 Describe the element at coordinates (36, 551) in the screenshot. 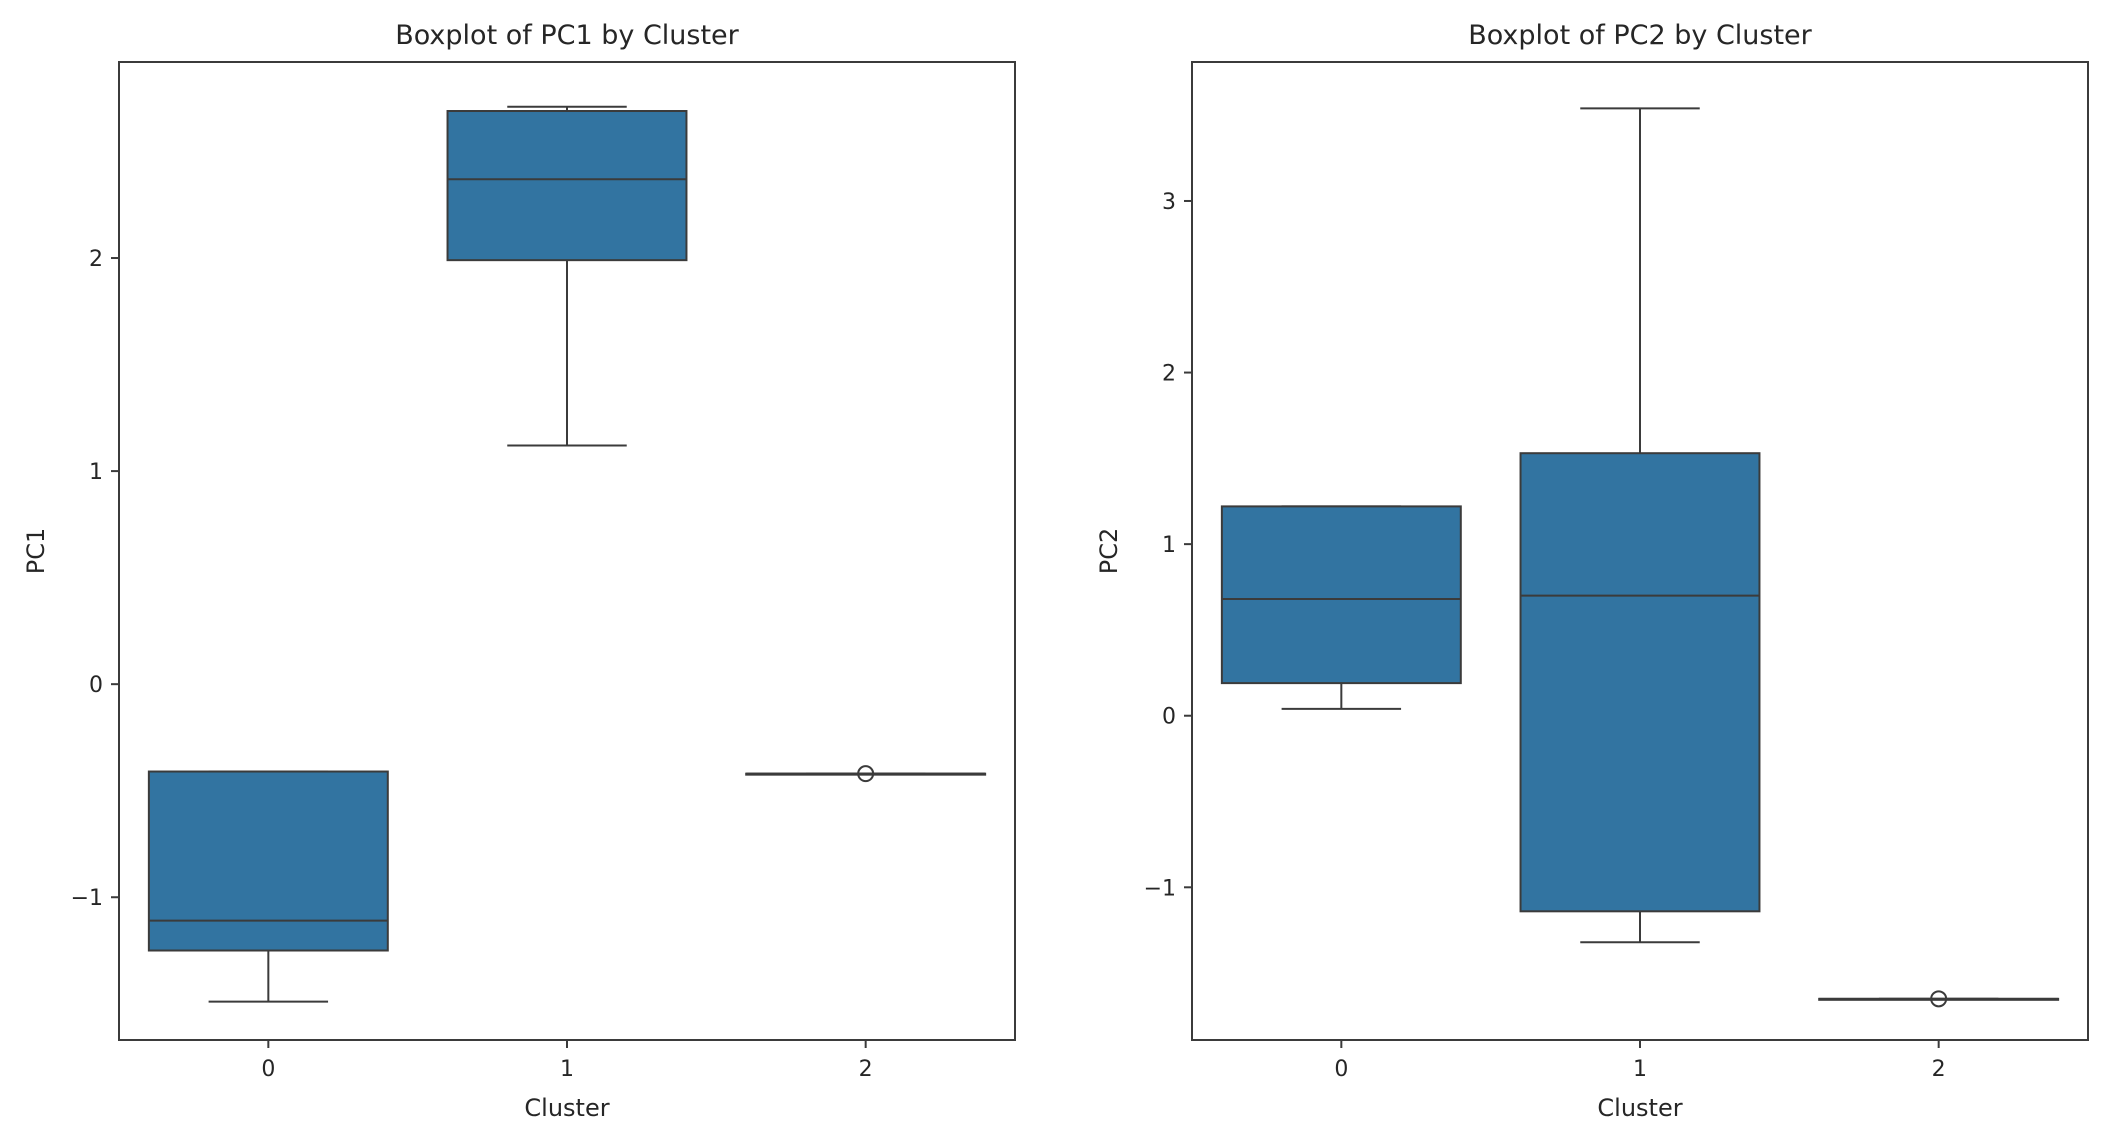

I see `y-axis-label: PC1` at that location.